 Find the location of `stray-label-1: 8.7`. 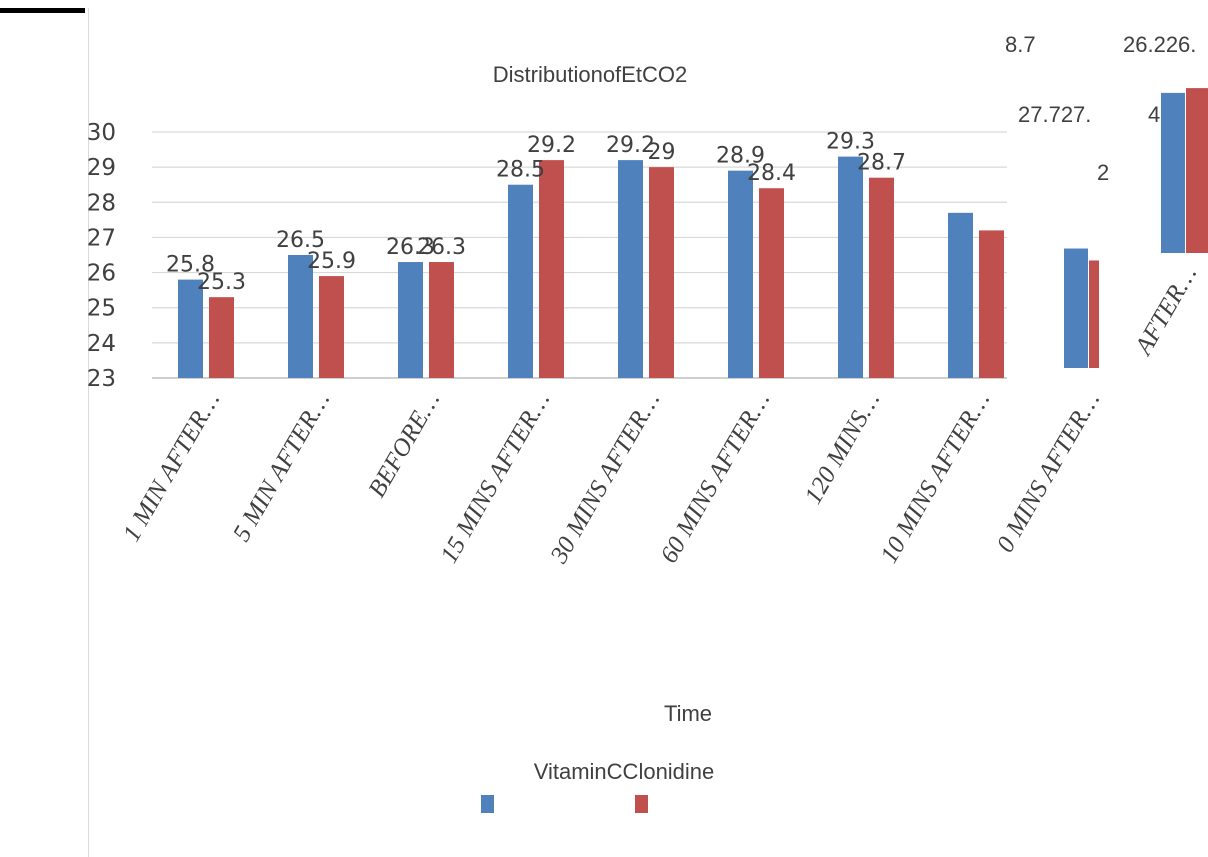

stray-label-1: 8.7 is located at coordinates (1020, 44).